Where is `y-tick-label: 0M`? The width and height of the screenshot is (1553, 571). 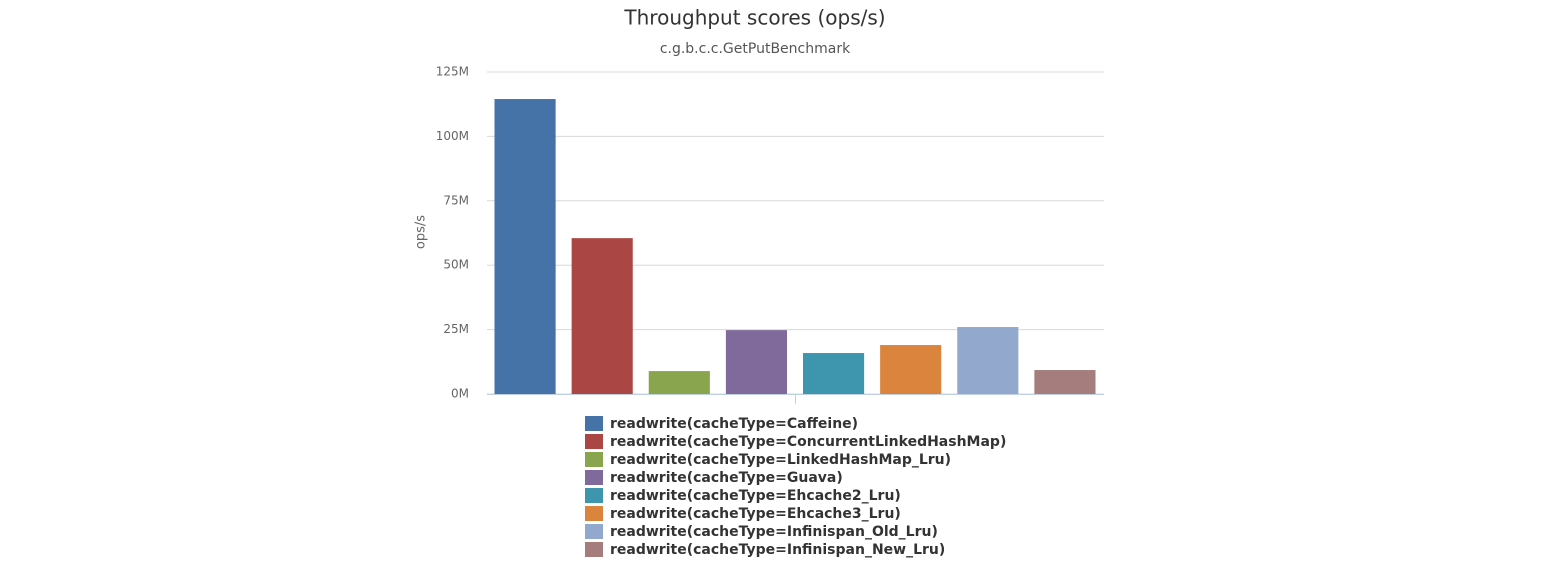
y-tick-label: 0M is located at coordinates (460, 394).